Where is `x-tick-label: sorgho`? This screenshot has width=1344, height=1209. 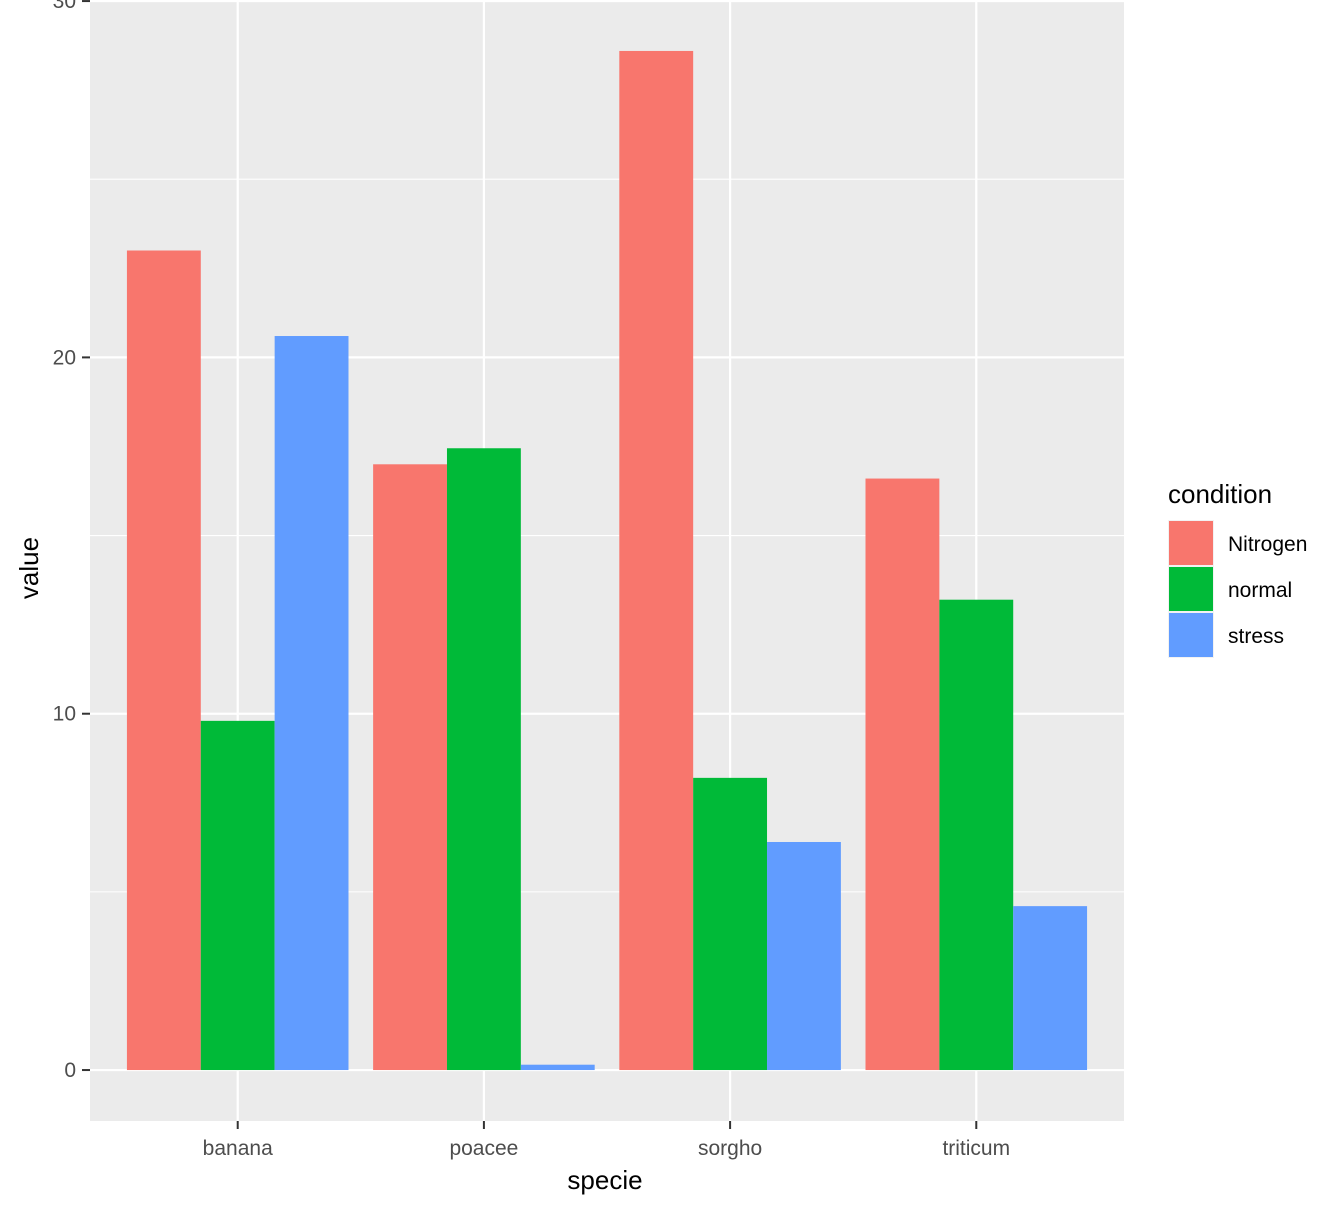
x-tick-label: sorgho is located at coordinates (730, 1148).